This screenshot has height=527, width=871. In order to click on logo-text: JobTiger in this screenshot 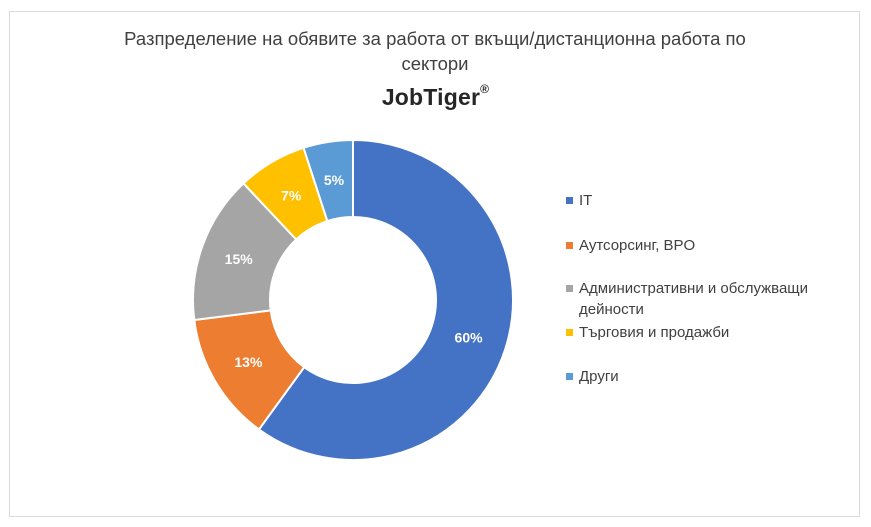, I will do `click(431, 97)`.